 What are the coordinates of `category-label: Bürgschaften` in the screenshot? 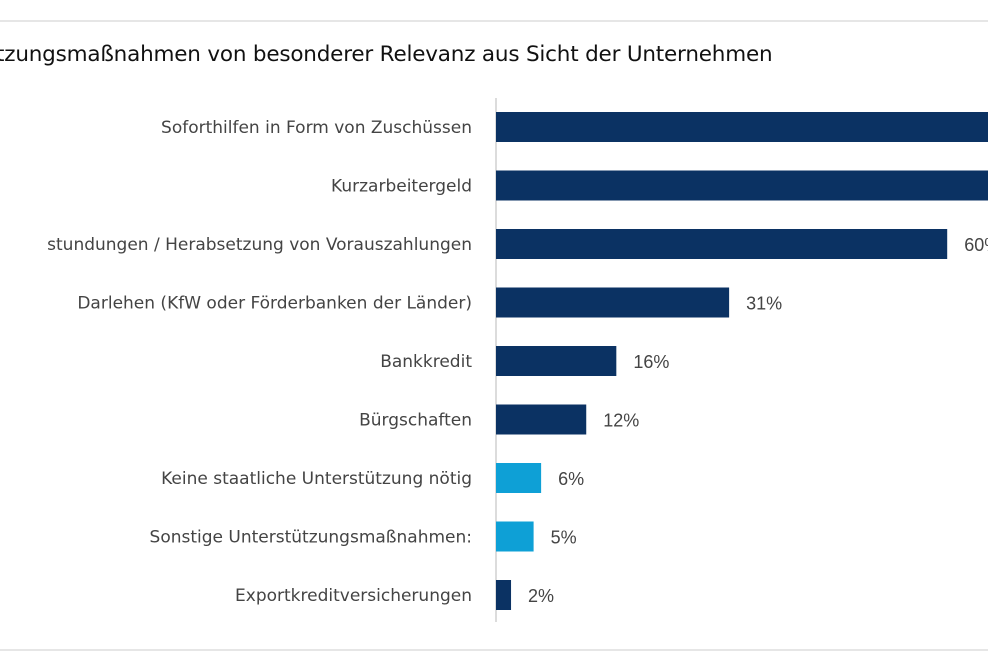 It's located at (415, 421).